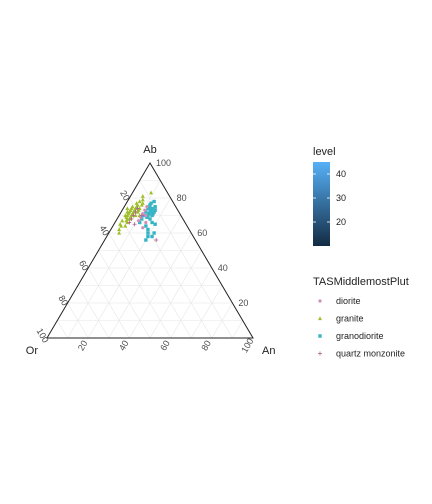  I want to click on legend-label: quartz monzonite, so click(370, 354).